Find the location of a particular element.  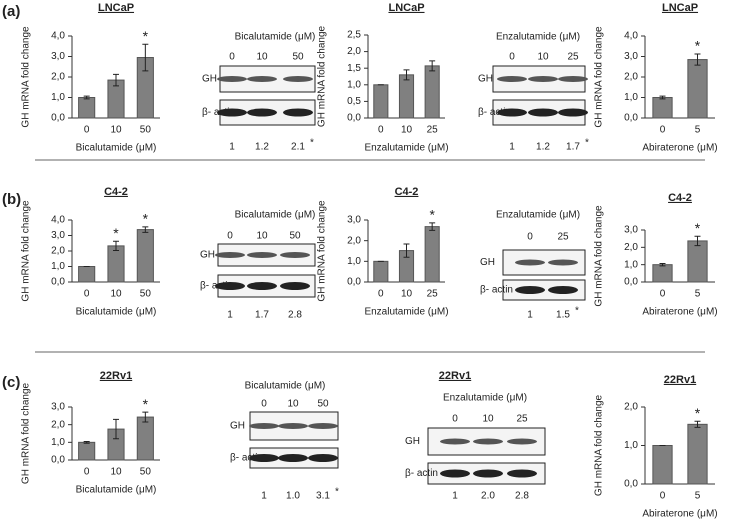

ratio-label: 2.8 is located at coordinates (522, 496).